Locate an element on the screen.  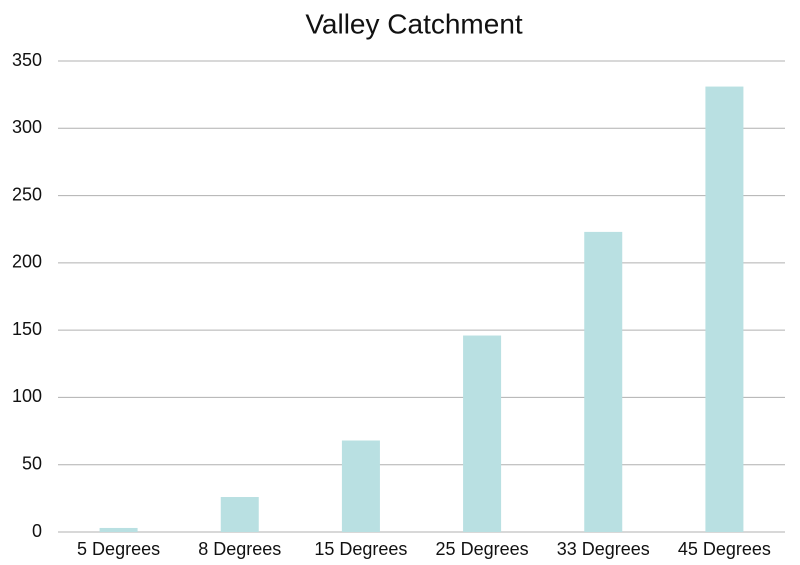
x-tick-label: 25 Degrees is located at coordinates (482, 549).